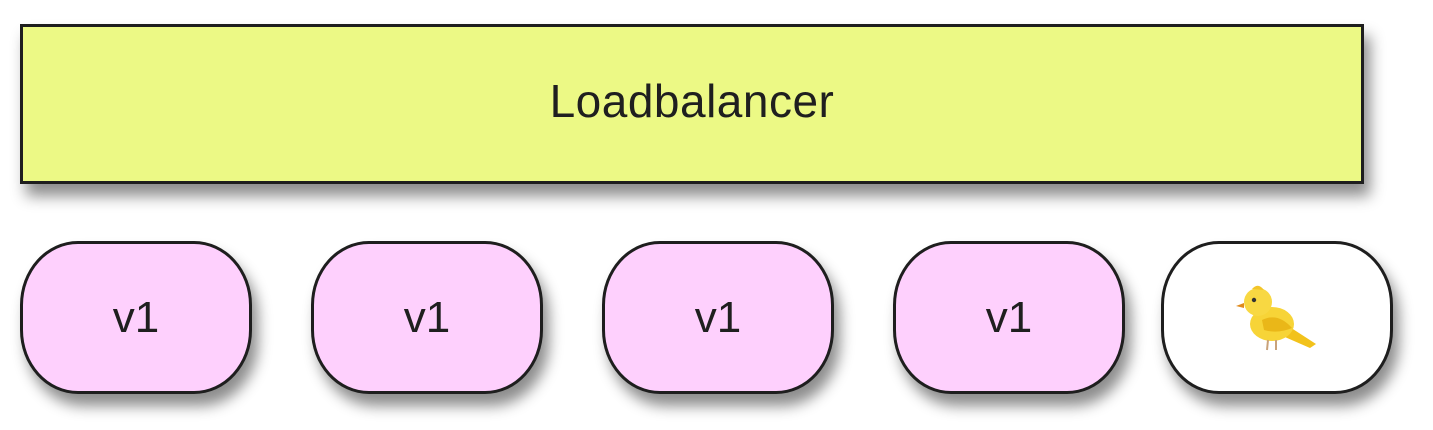 The image size is (1433, 430). I want to click on loadbalancer-label: Loadbalancer, so click(692, 101).